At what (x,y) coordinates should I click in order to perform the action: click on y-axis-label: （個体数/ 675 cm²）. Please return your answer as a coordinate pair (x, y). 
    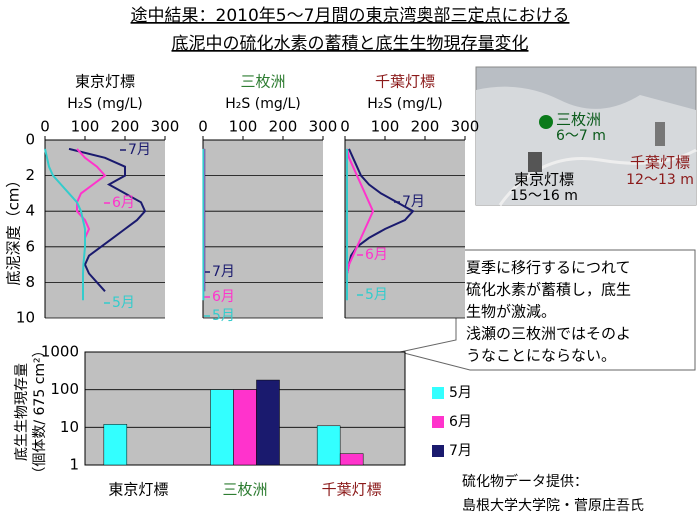
    Looking at the image, I should click on (40, 411).